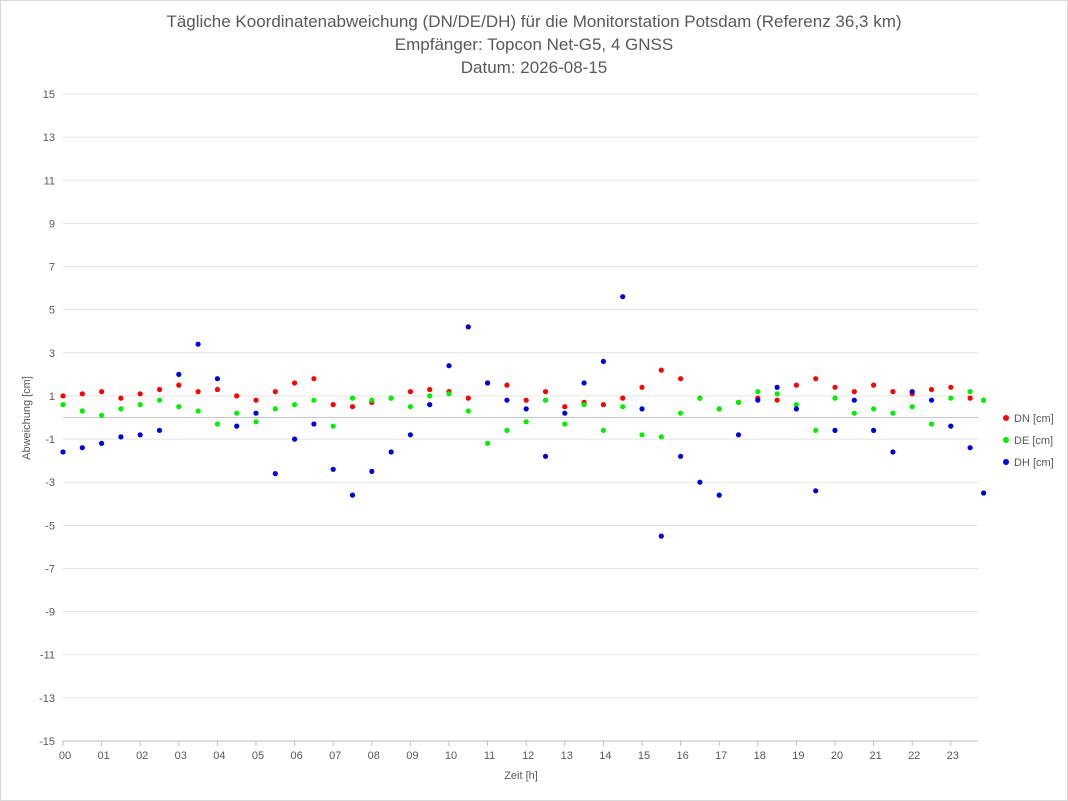 The width and height of the screenshot is (1068, 801). I want to click on legend-marker, so click(1006, 440).